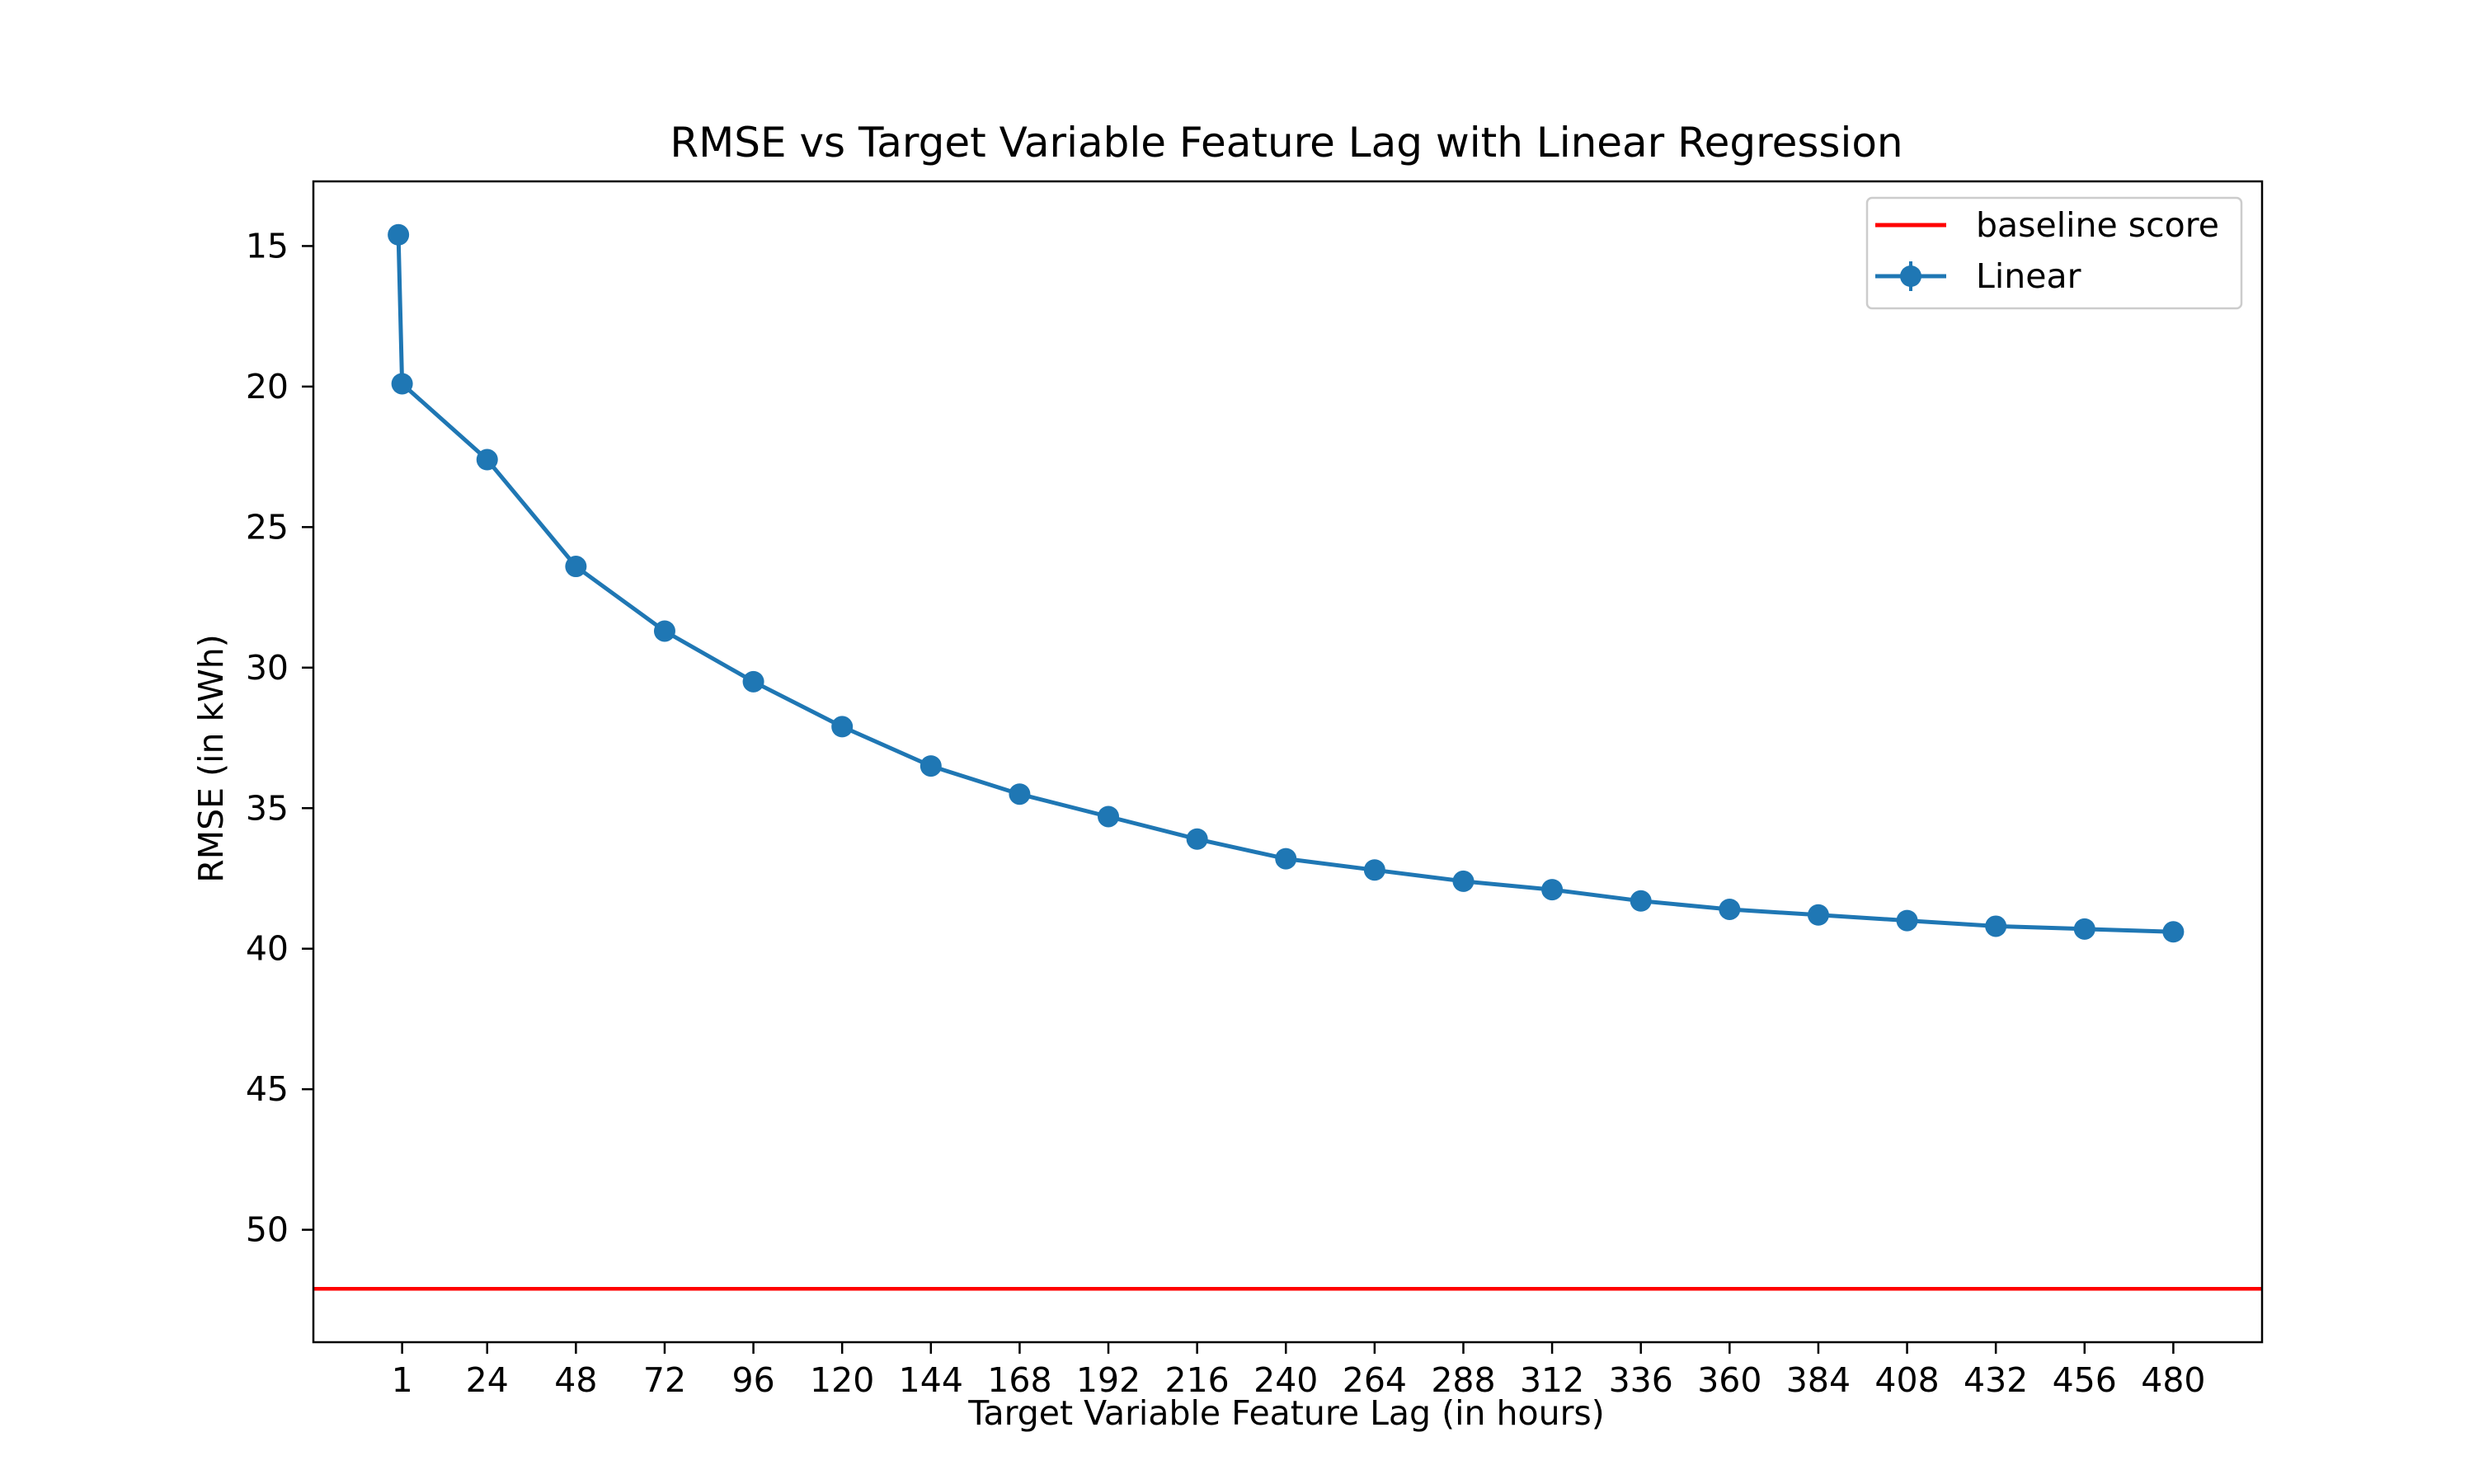 This screenshot has width=2474, height=1484. I want to click on legend-frame, so click(2054, 253).